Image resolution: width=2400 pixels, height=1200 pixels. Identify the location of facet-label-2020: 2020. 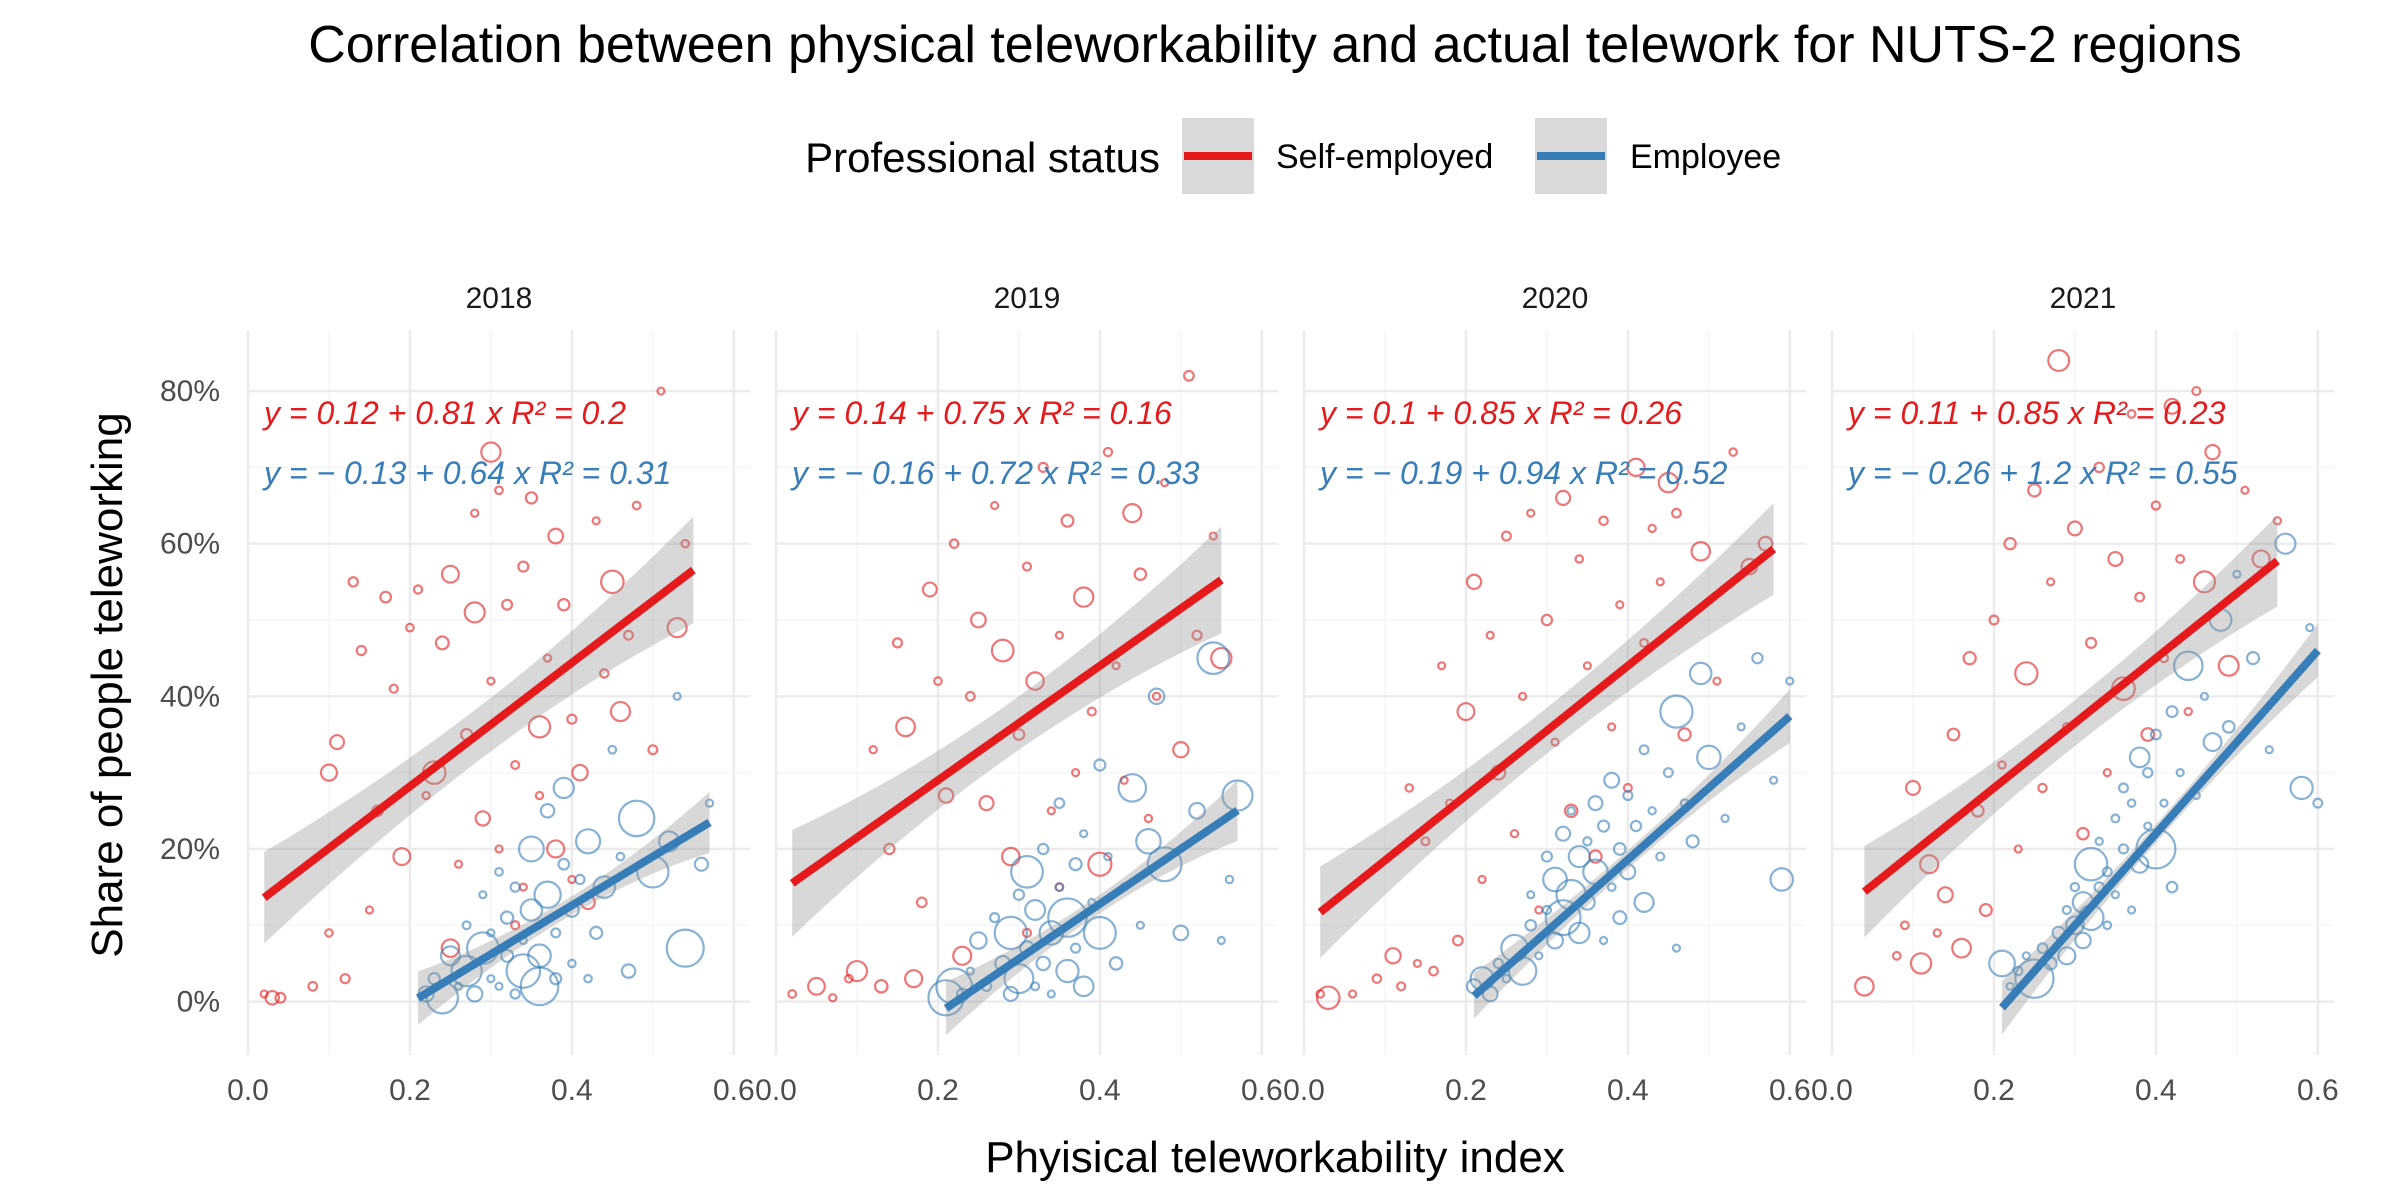
(1555, 298).